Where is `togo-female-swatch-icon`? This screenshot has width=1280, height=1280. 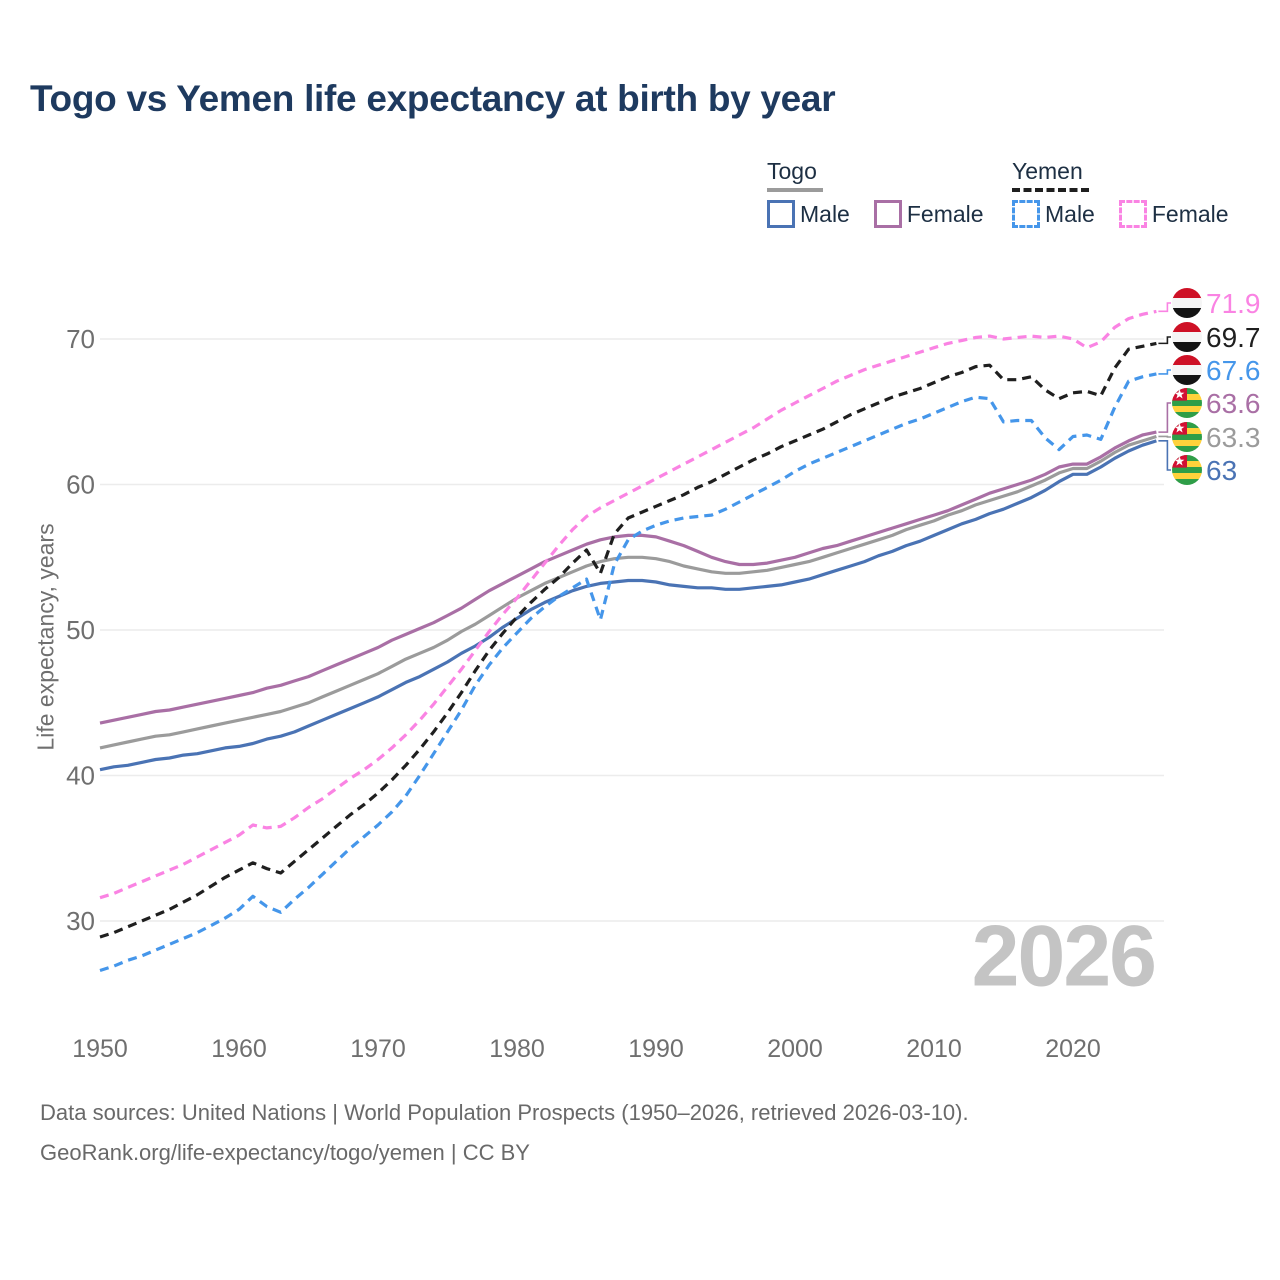 togo-female-swatch-icon is located at coordinates (887, 214).